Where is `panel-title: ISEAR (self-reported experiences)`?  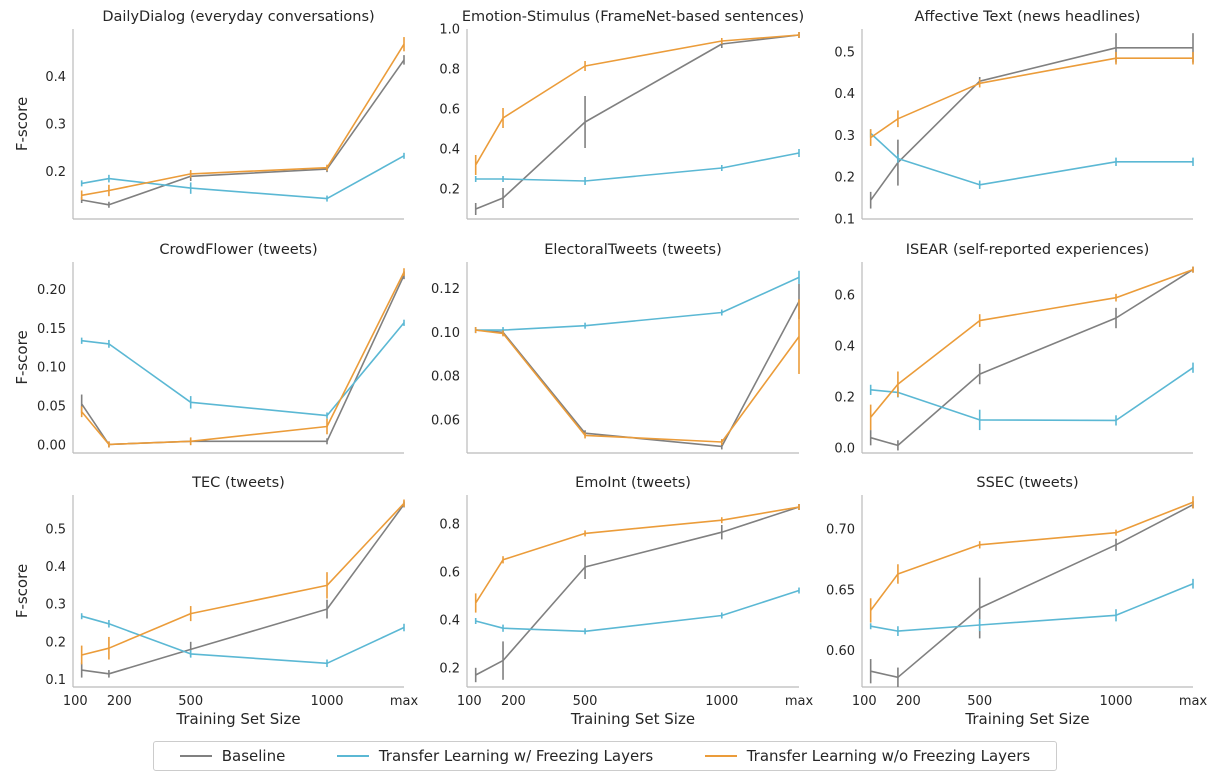 panel-title: ISEAR (self-reported experiences) is located at coordinates (1028, 250).